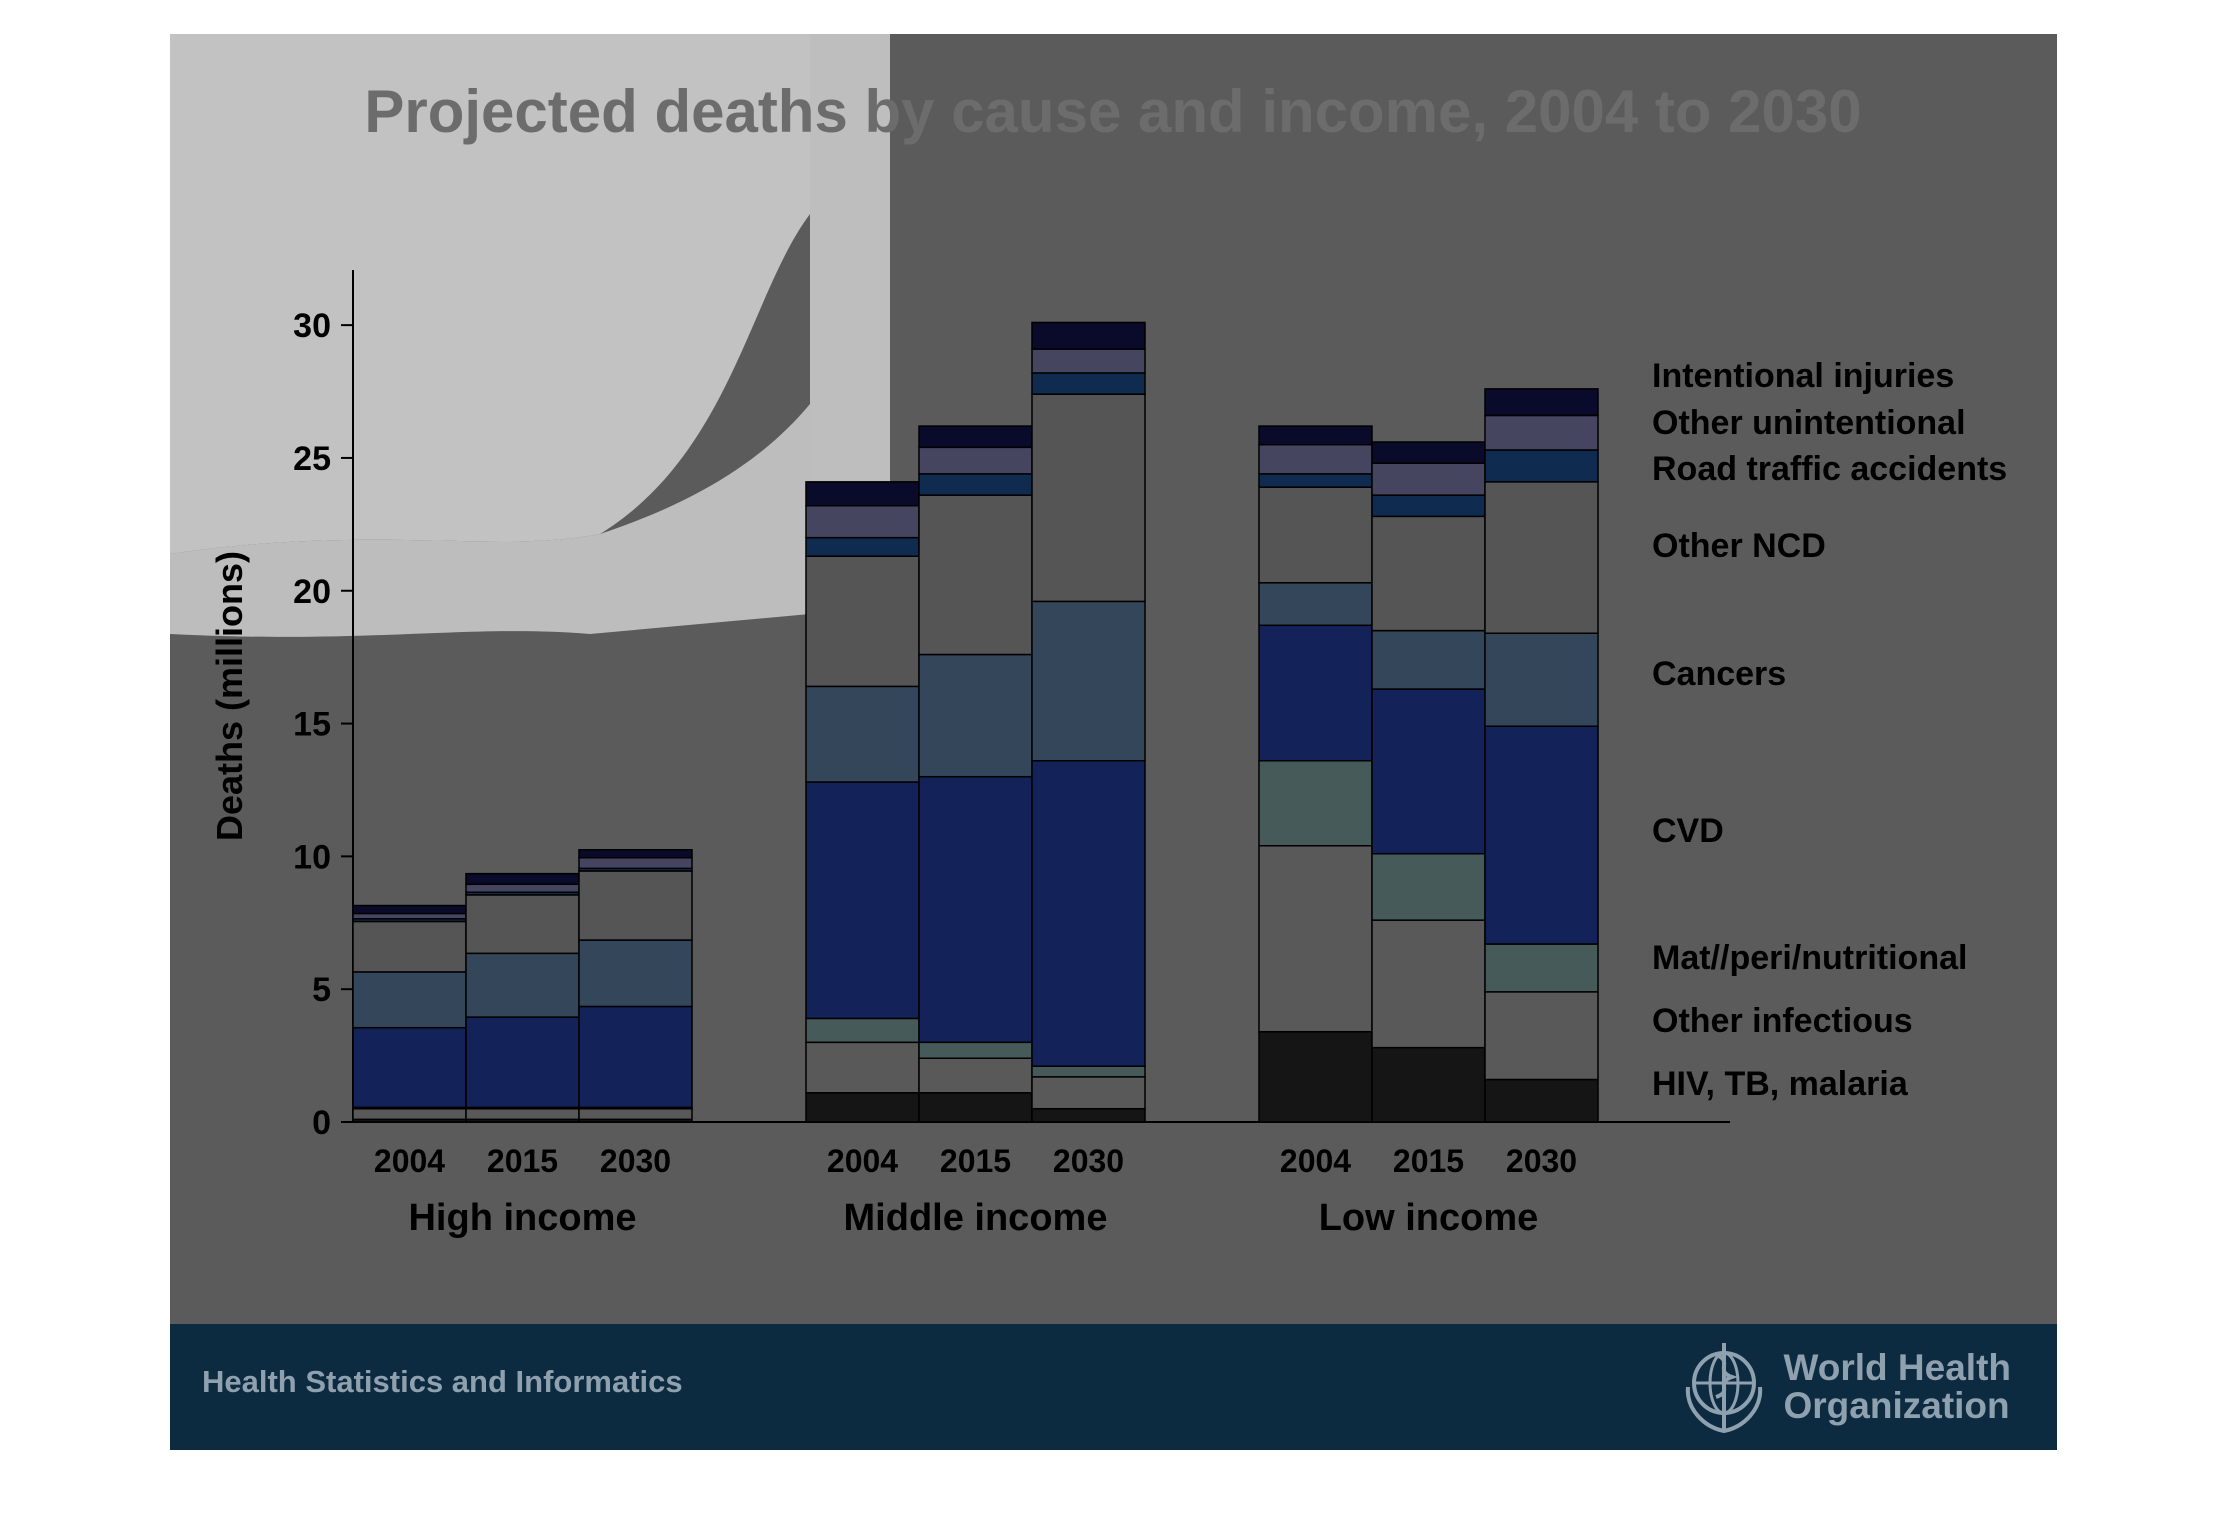 Image resolution: width=2216 pixels, height=1530 pixels. Describe the element at coordinates (976, 1218) in the screenshot. I see `group-label: Middle income` at that location.